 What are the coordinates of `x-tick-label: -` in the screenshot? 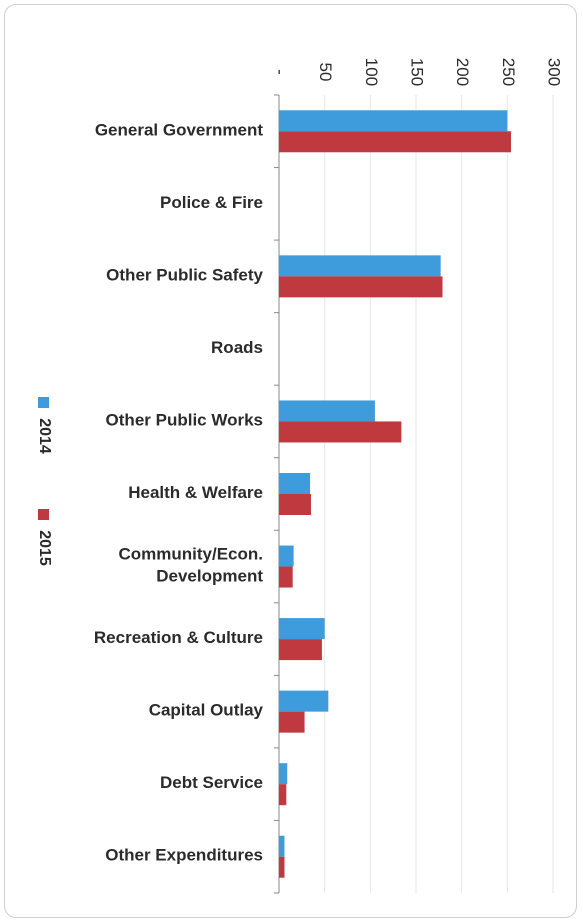 It's located at (280, 72).